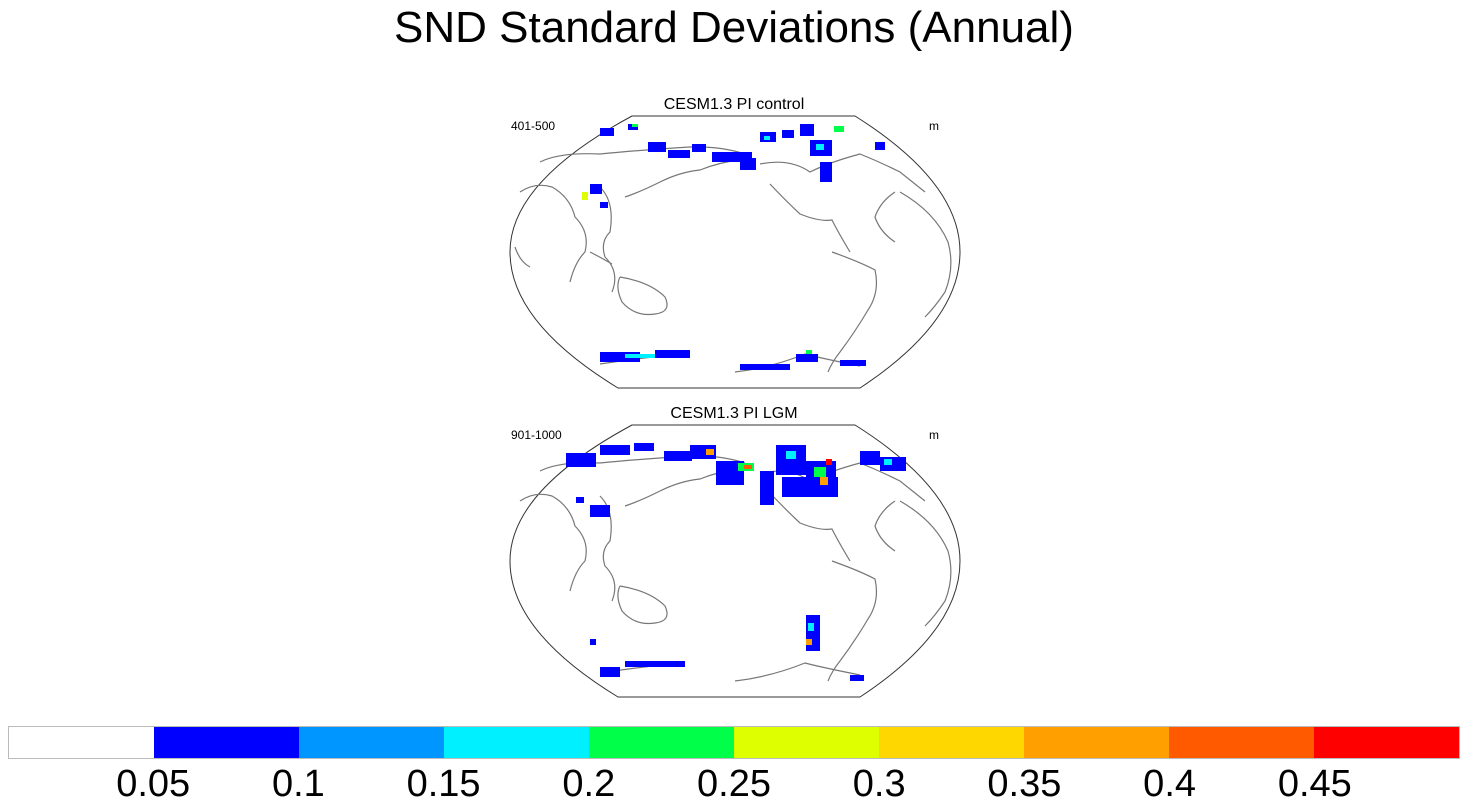 The width and height of the screenshot is (1468, 807). Describe the element at coordinates (589, 784) in the screenshot. I see `colorbar-tick-label: 0.2` at that location.